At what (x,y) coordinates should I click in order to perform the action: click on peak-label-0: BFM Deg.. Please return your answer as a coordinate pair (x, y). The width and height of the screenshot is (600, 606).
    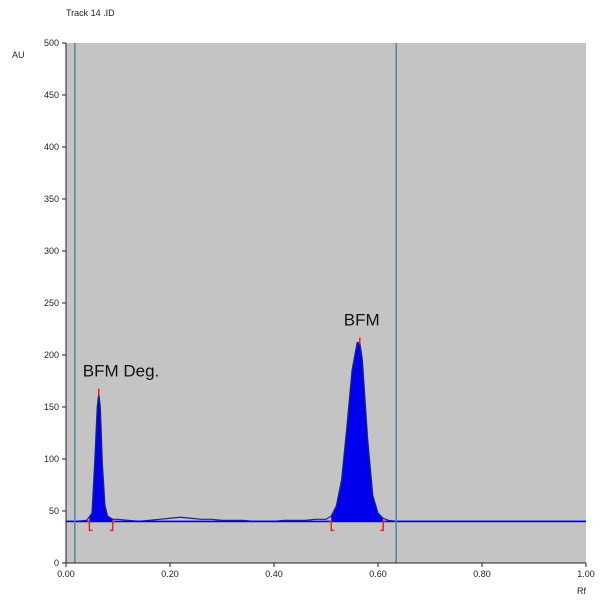
    Looking at the image, I should click on (121, 370).